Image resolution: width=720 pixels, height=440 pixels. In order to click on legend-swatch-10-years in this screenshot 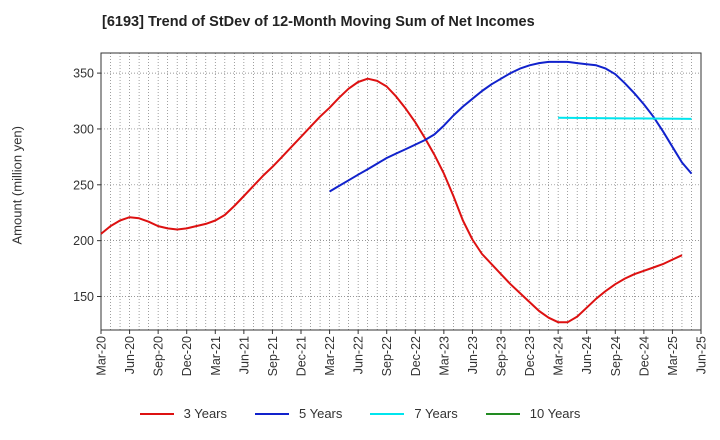, I will do `click(502, 413)`.